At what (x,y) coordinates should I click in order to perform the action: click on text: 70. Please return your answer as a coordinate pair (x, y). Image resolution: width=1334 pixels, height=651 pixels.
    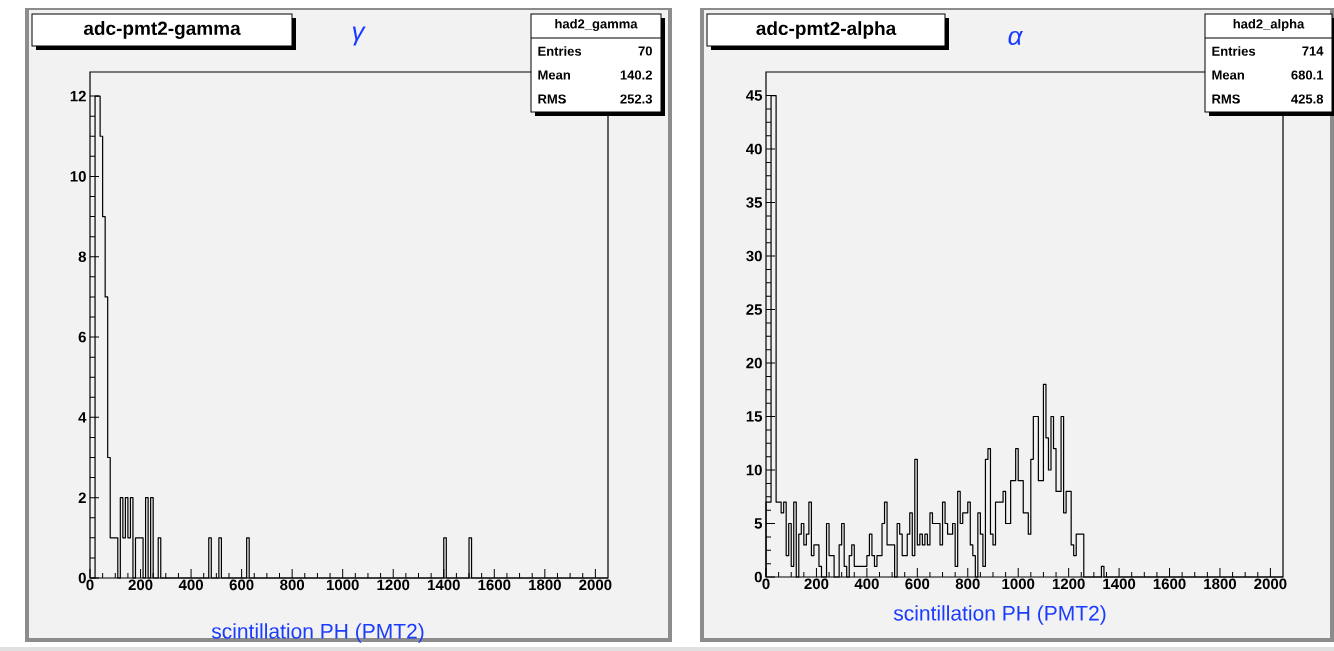
    Looking at the image, I should click on (645, 51).